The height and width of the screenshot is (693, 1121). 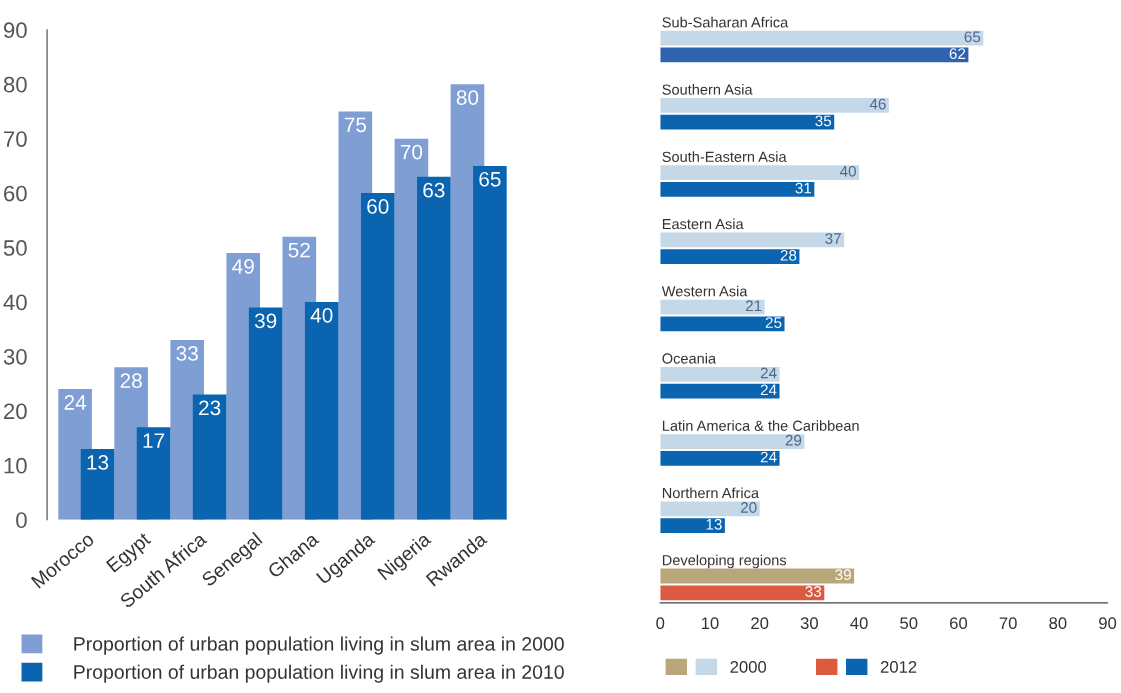 I want to click on x-tick-label: 30, so click(x=809, y=623).